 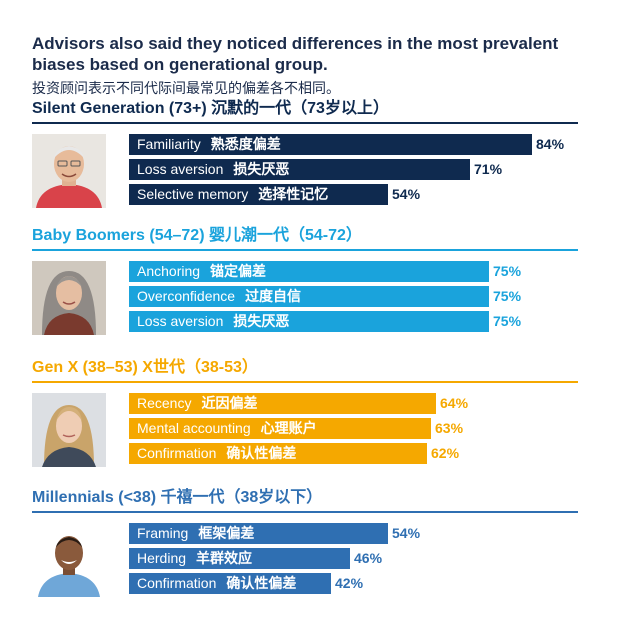 I want to click on bar-label-zh: 心理账户, so click(x=288, y=428).